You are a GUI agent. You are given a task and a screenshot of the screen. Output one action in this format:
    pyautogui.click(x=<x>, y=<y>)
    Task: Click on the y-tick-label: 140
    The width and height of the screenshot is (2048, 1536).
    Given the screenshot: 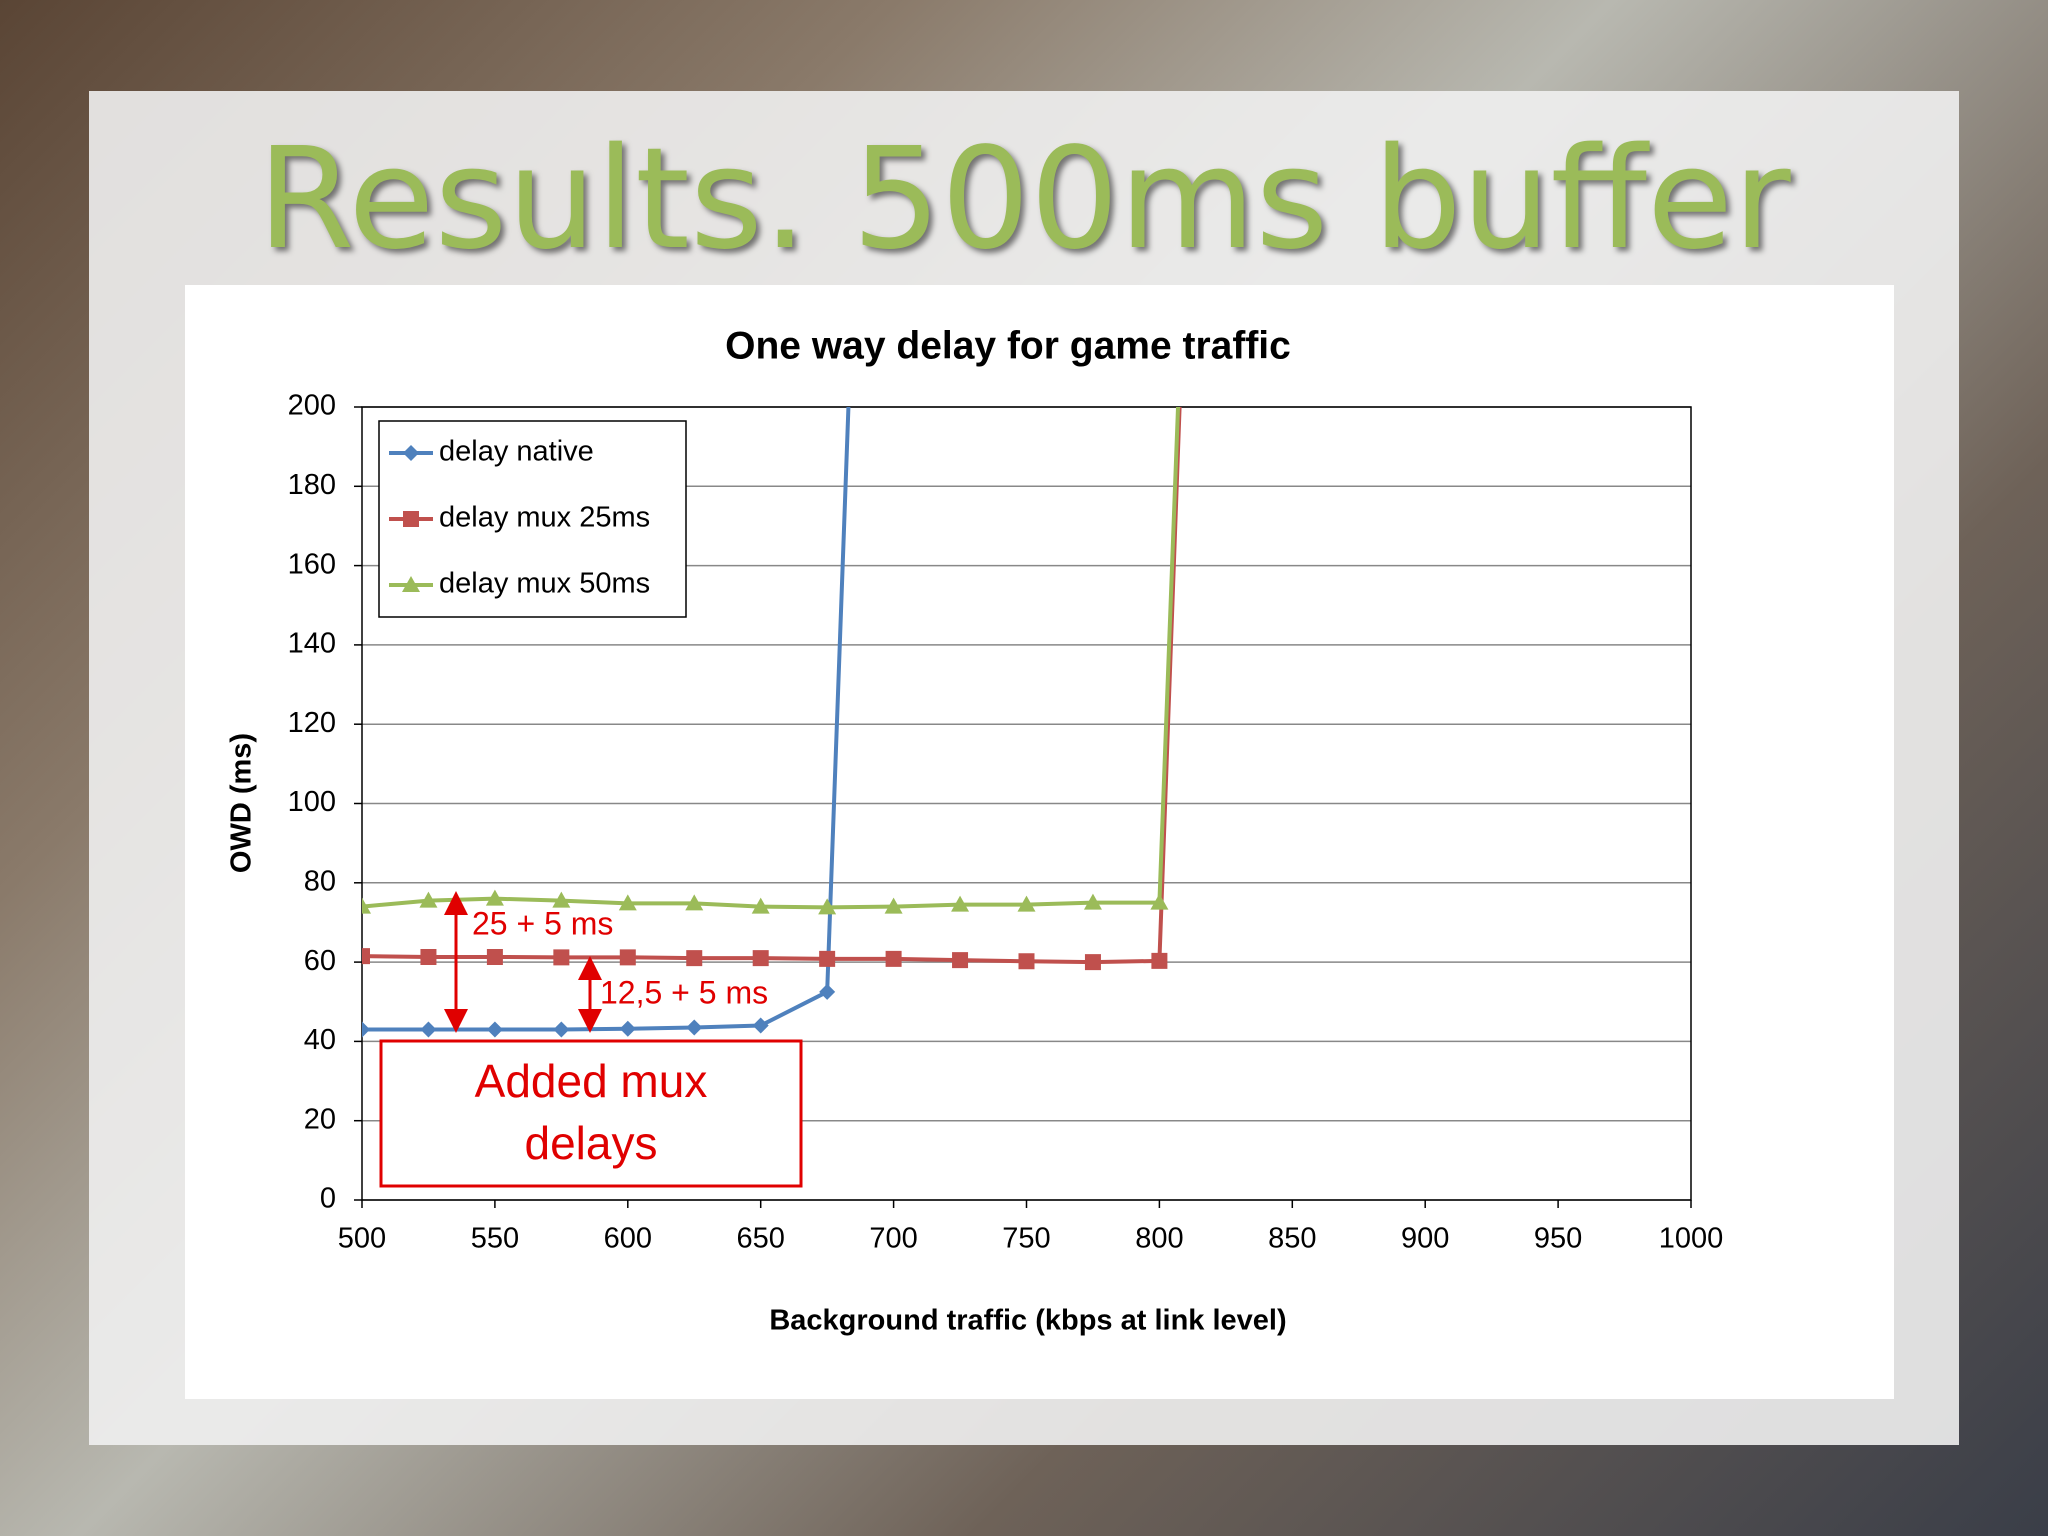 What is the action you would take?
    pyautogui.click(x=312, y=644)
    